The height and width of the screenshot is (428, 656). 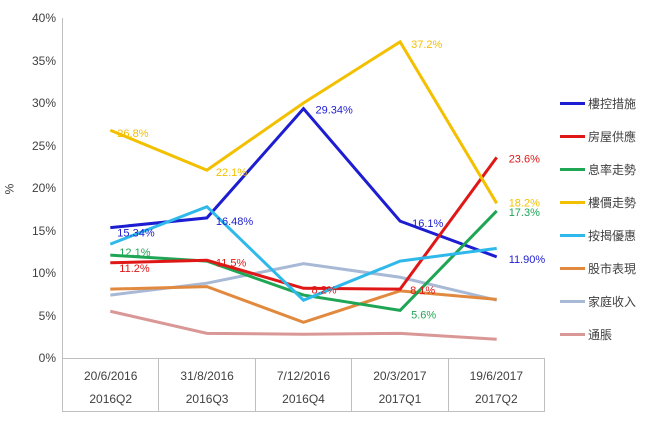 What do you see at coordinates (612, 103) in the screenshot?
I see `legend-label: 樓控措施` at bounding box center [612, 103].